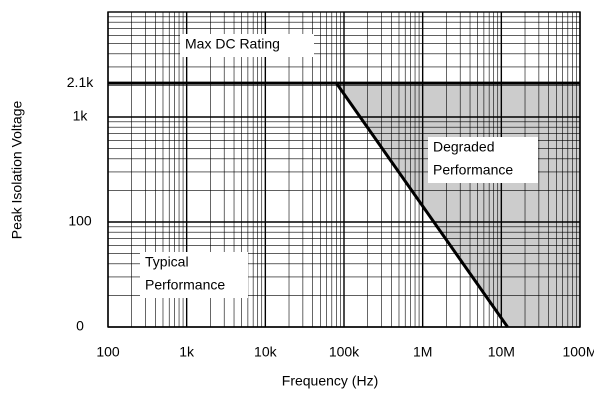  What do you see at coordinates (80, 82) in the screenshot?
I see `y-tick-label: 2.1k` at bounding box center [80, 82].